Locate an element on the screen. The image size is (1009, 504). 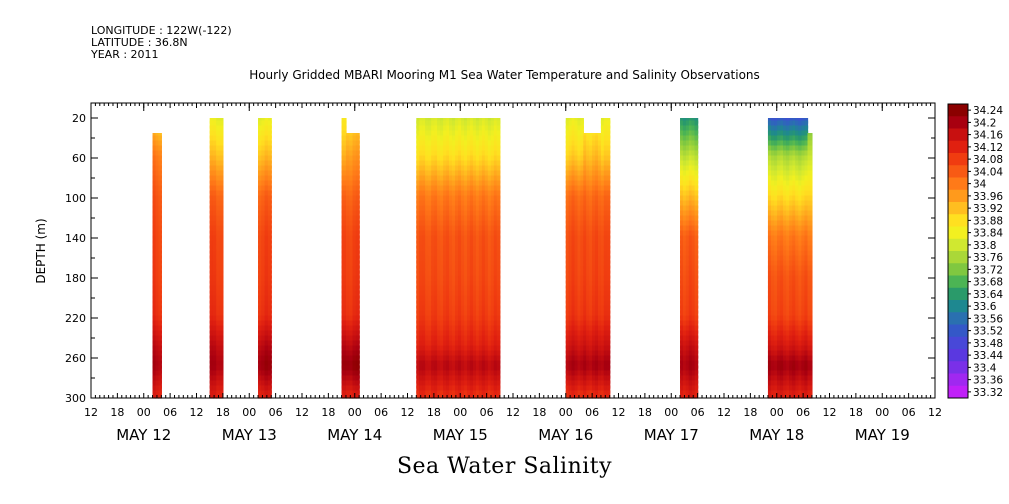
x-tick-label: 00 is located at coordinates (566, 412).